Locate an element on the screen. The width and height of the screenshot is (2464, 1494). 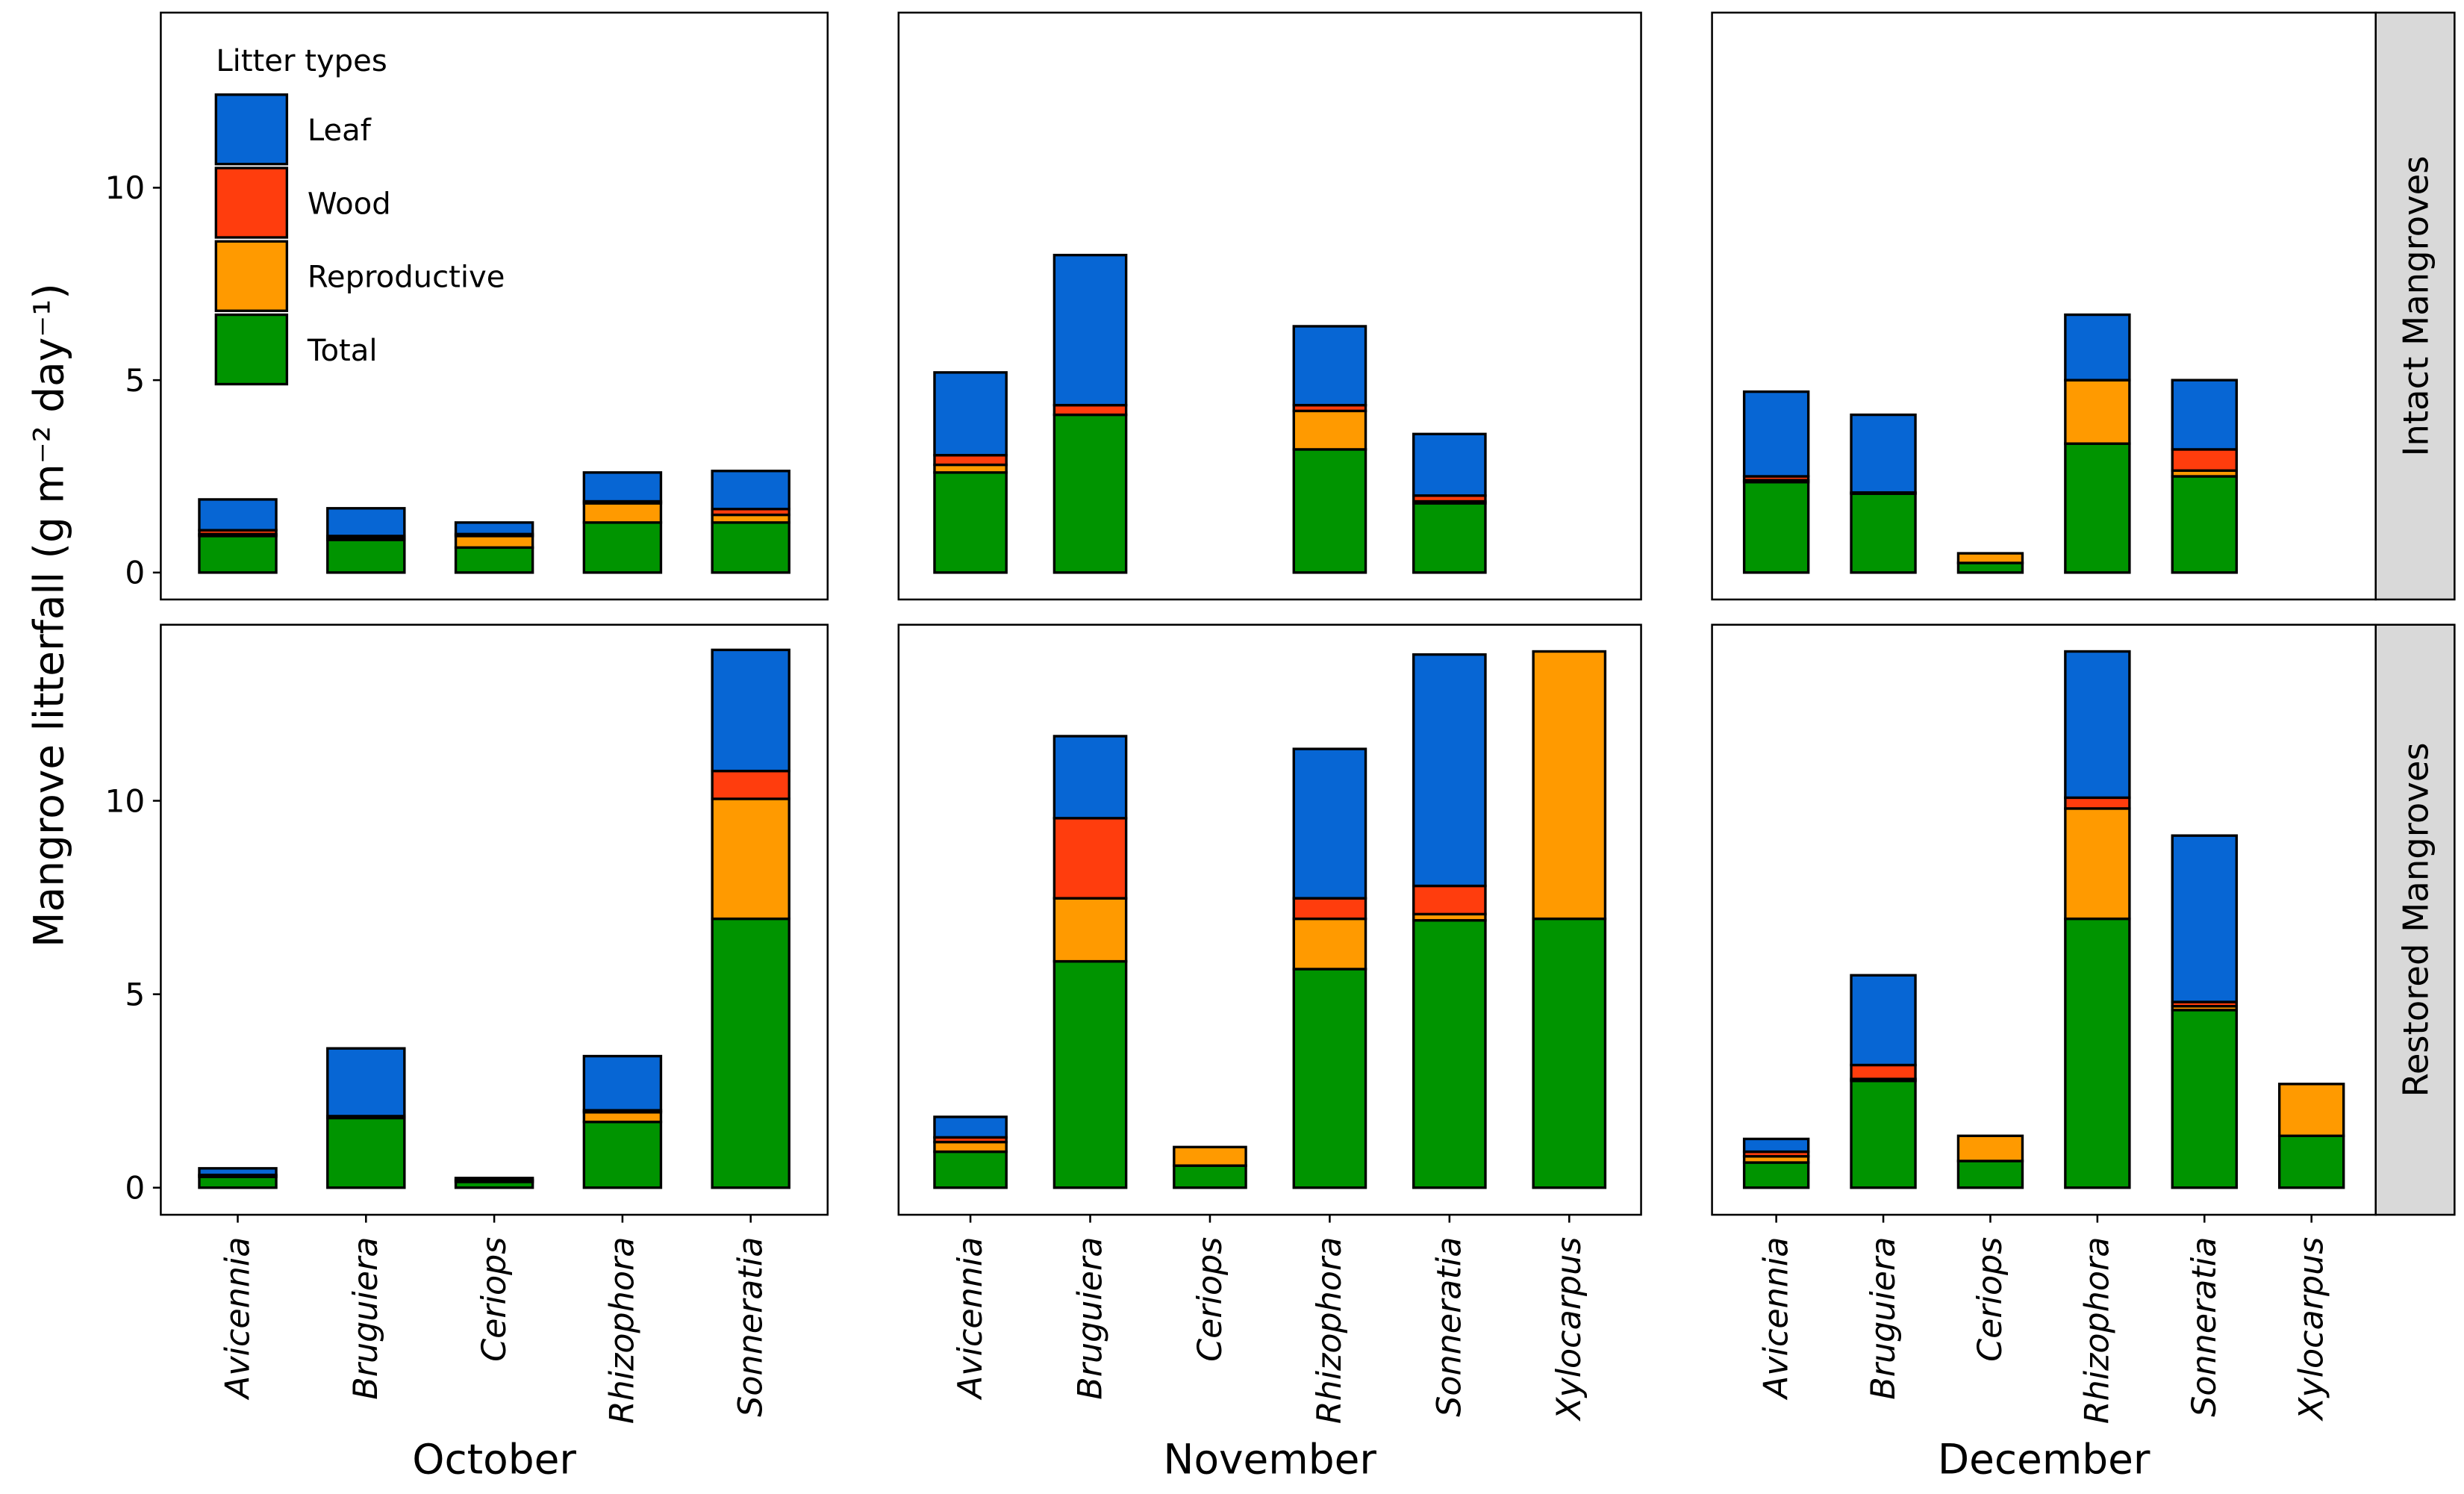
y-axis-label: Mangrove litterfall (g m⁻² day⁻¹) is located at coordinates (49, 615).